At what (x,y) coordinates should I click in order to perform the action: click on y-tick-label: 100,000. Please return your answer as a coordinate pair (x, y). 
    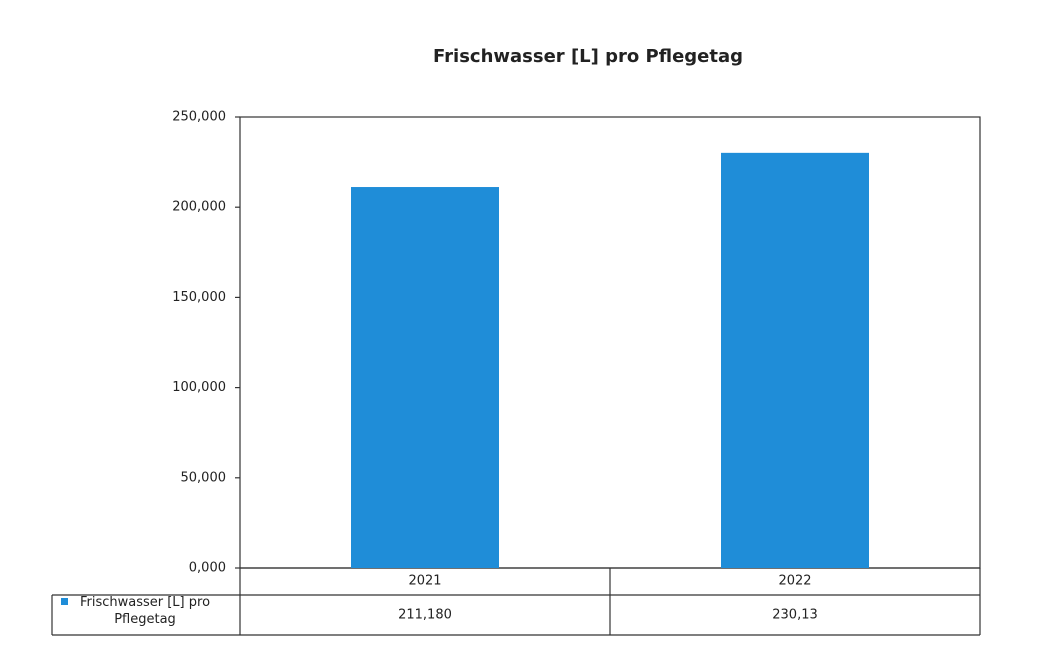
    Looking at the image, I should click on (199, 387).